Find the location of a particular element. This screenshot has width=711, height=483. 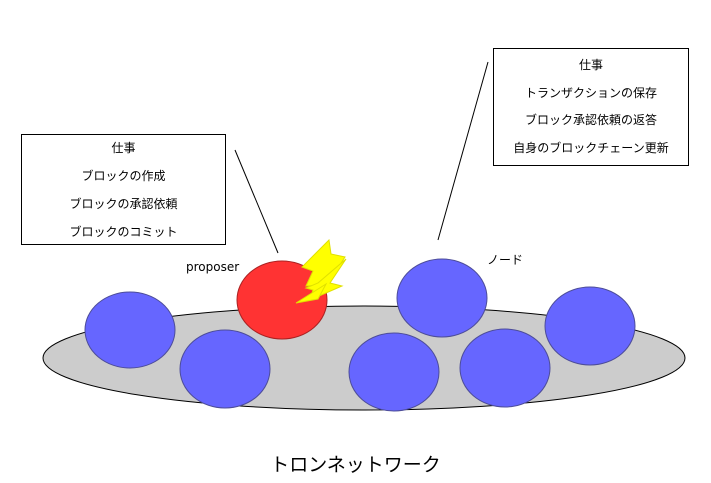

node-task-item: ブロック承認依頼の返答 is located at coordinates (590, 120).